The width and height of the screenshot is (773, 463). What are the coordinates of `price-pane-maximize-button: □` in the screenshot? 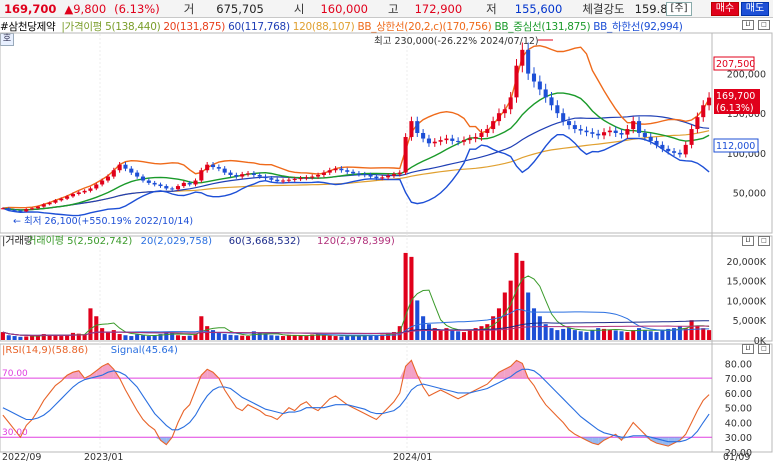 It's located at (764, 25).